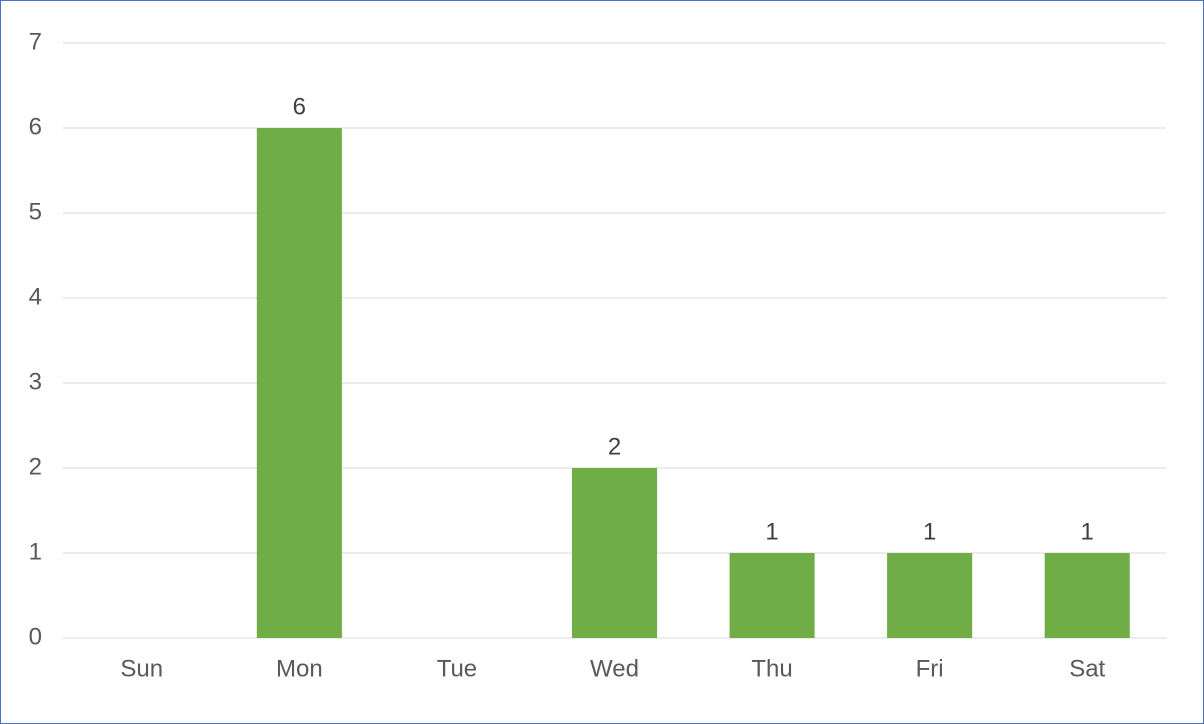 Image resolution: width=1204 pixels, height=724 pixels. What do you see at coordinates (35, 381) in the screenshot?
I see `y-tick-label: 3` at bounding box center [35, 381].